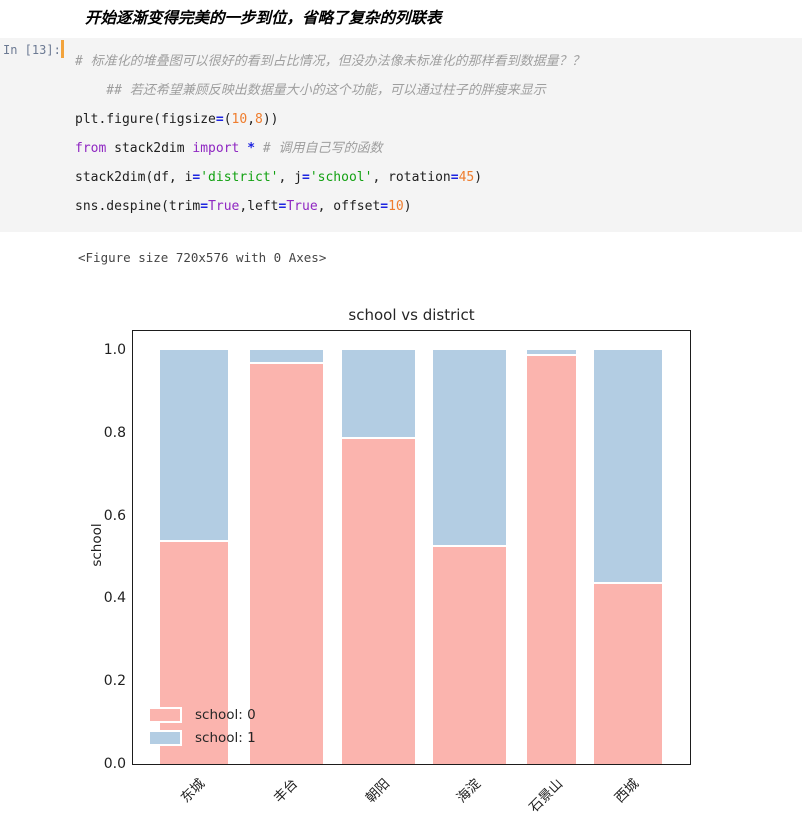  What do you see at coordinates (259, 119) in the screenshot?
I see `code-token-num: 8` at bounding box center [259, 119].